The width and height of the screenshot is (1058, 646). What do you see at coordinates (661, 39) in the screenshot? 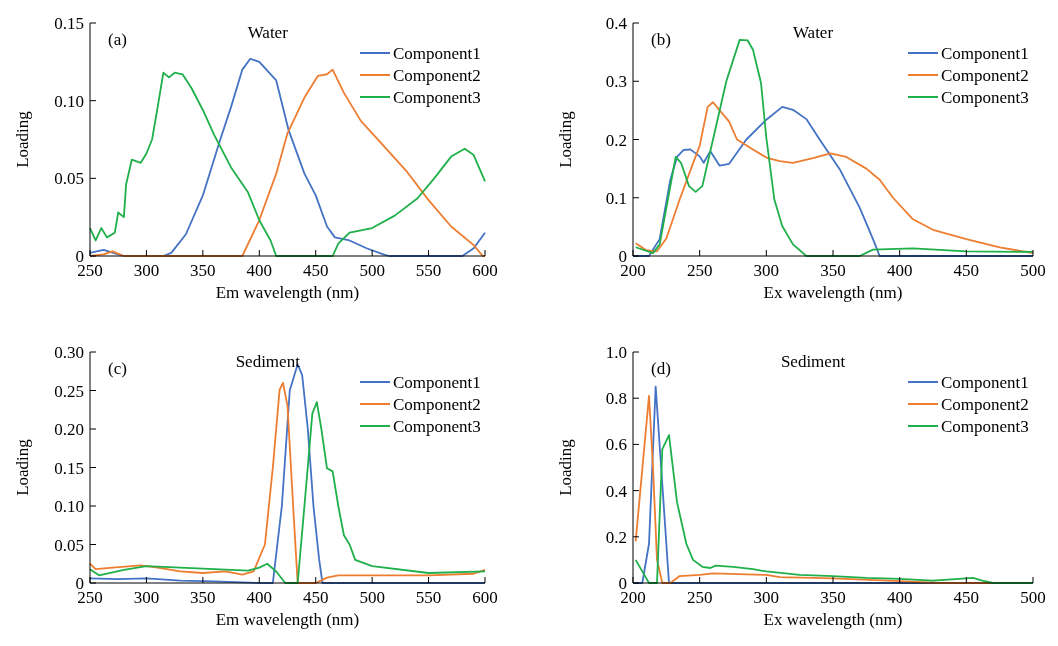
I see `annotation: (b)` at bounding box center [661, 39].